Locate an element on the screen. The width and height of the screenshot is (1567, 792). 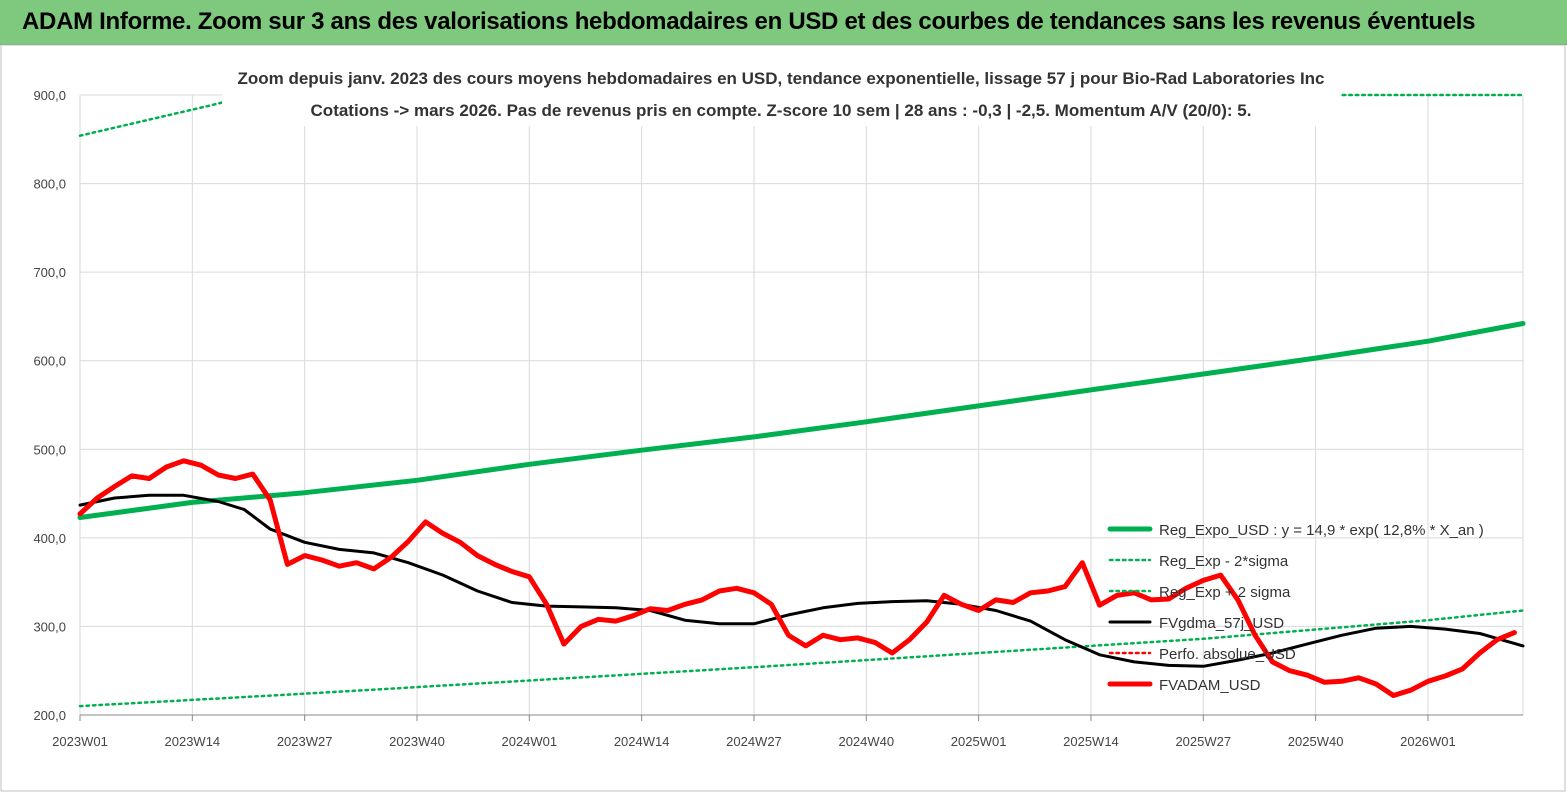
legend-label: FVgdma_57j_USD is located at coordinates (1221, 623).